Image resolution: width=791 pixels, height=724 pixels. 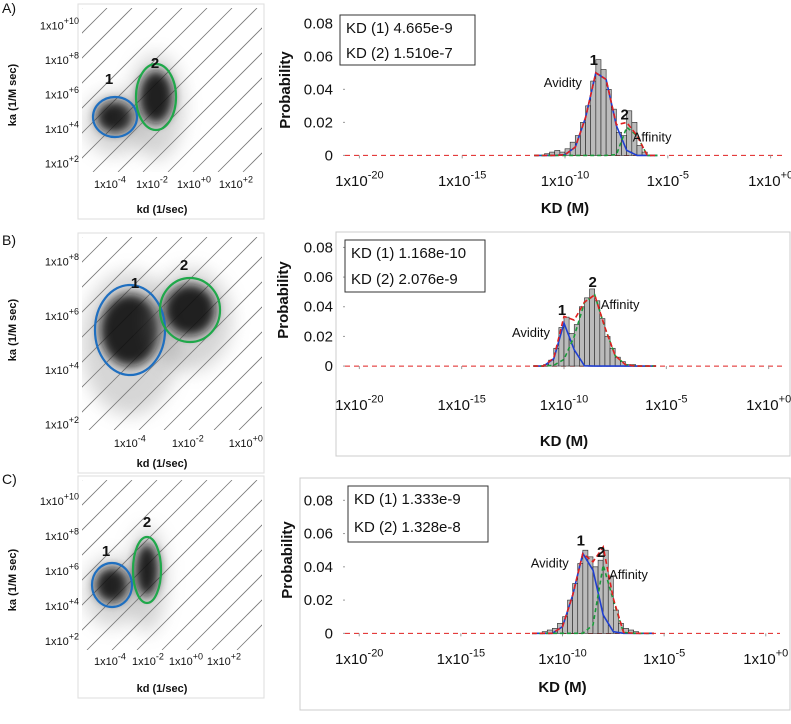 I want to click on cluster-outline, so click(x=147, y=570).